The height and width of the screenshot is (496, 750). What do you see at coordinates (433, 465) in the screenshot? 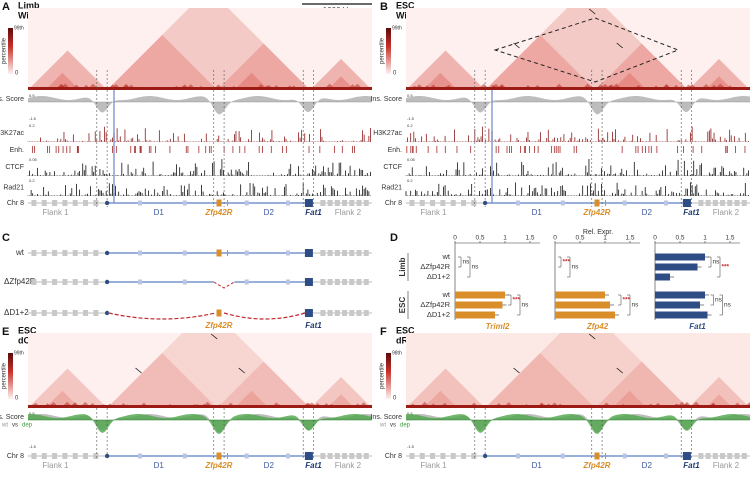
I see `region-label: Flank 1` at bounding box center [433, 465].